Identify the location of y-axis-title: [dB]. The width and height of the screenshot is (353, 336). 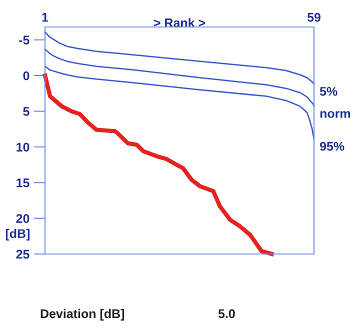
(18, 234).